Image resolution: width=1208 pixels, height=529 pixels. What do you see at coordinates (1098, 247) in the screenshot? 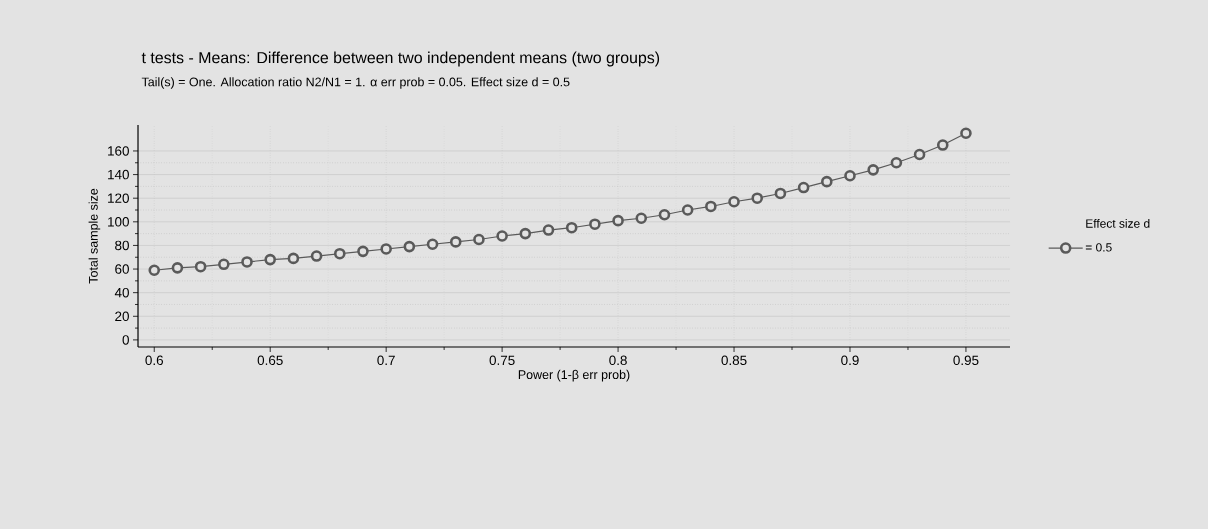
I see `legend-label: = 0.5` at bounding box center [1098, 247].